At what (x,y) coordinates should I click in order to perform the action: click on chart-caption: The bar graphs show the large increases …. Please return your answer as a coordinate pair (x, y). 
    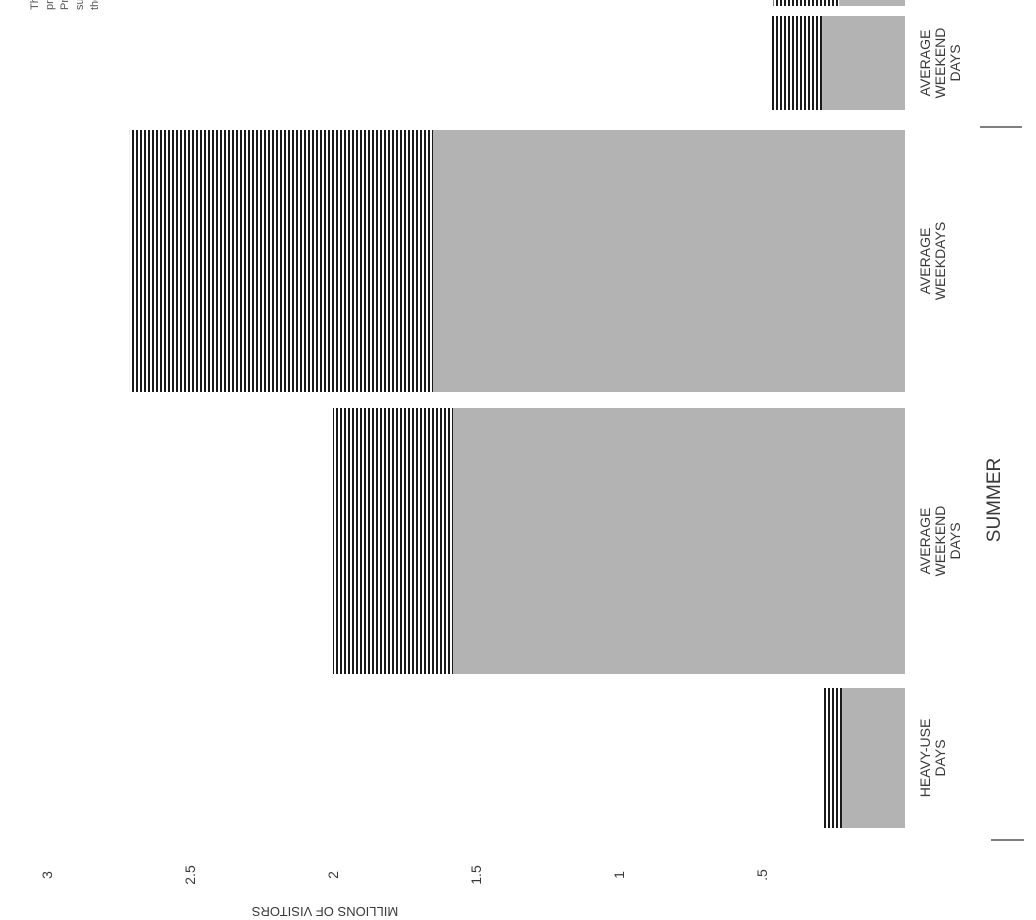
    Looking at the image, I should click on (65, 5).